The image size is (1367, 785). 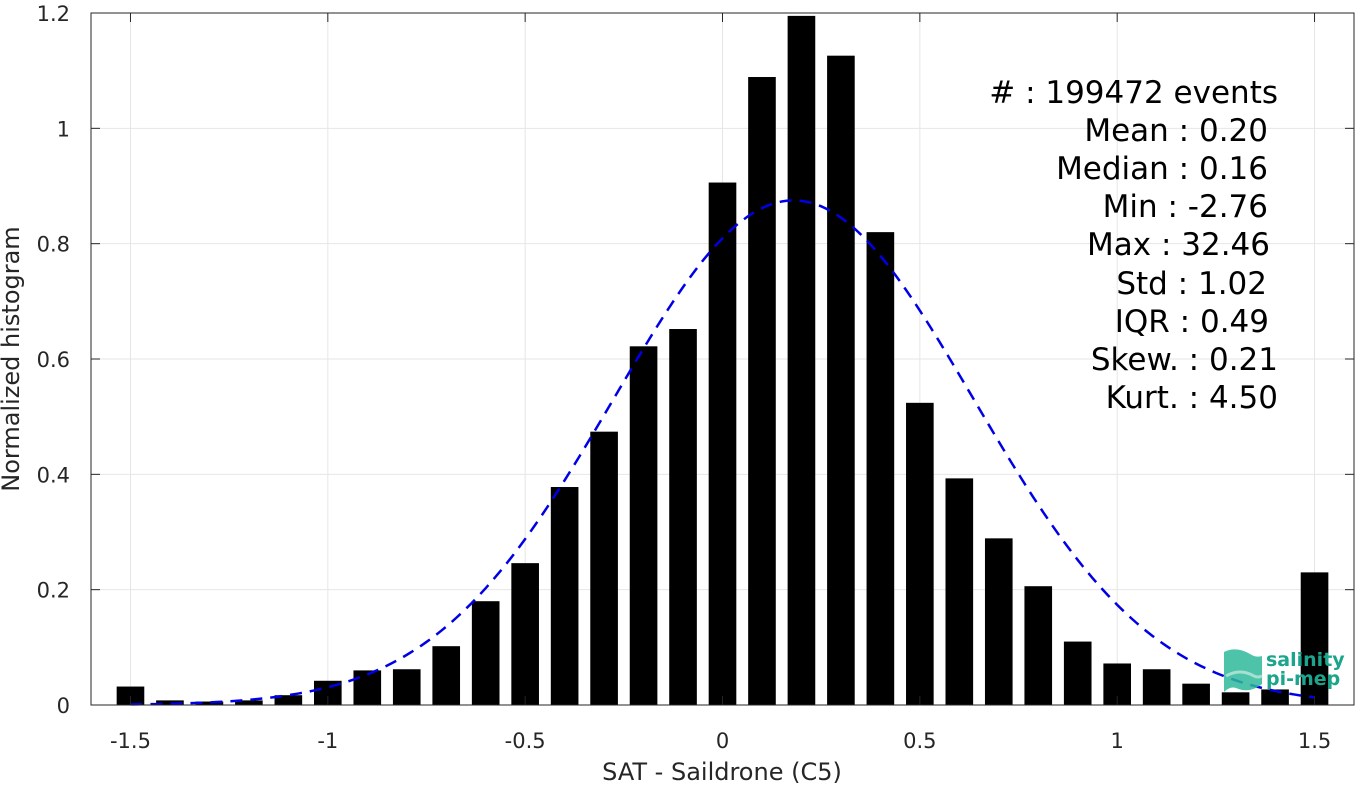 What do you see at coordinates (1314, 741) in the screenshot?
I see `x-tick-label: 1.5` at bounding box center [1314, 741].